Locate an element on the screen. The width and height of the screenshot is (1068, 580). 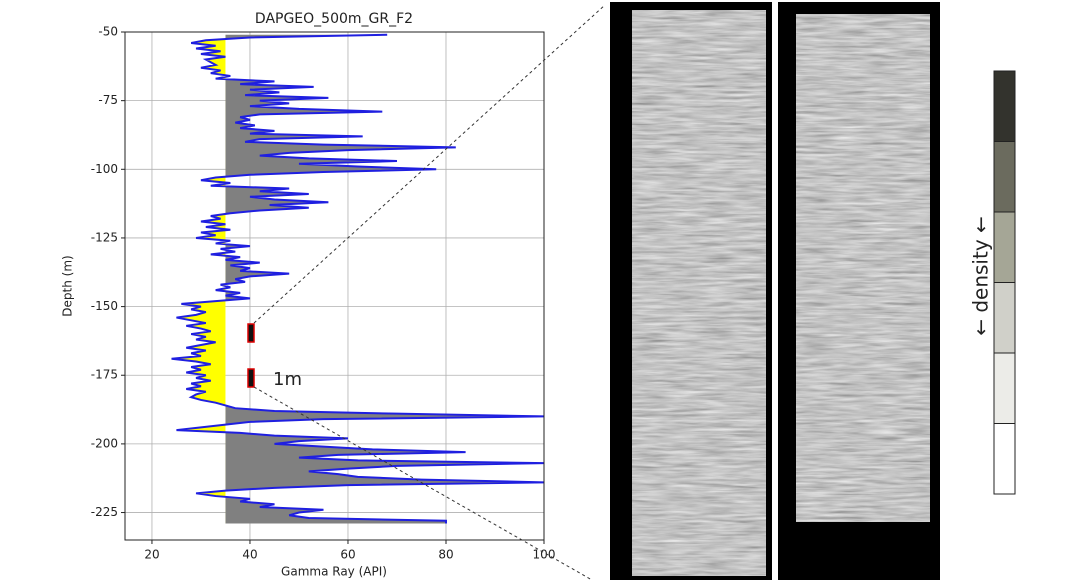
y-tick-label: -125 is located at coordinates (104, 237).